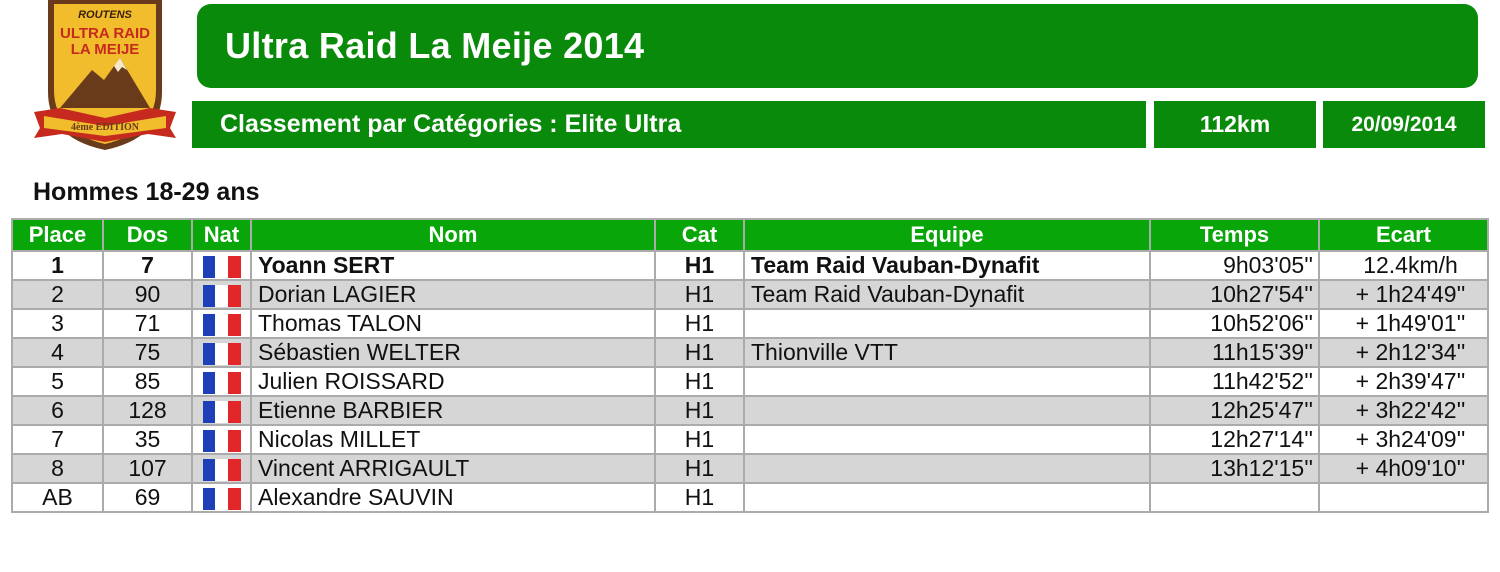 Image resolution: width=1500 pixels, height=572 pixels. Describe the element at coordinates (1403, 381) in the screenshot. I see `cell-ecart: + 2h39'47''` at that location.